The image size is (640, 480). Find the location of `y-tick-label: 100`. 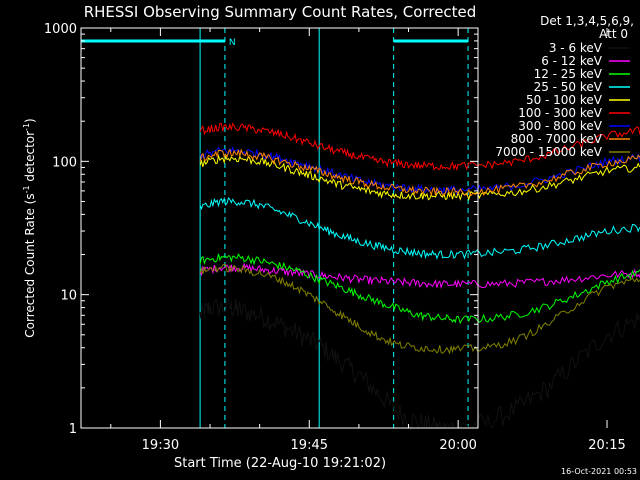

y-tick-label: 100 is located at coordinates (64, 162).